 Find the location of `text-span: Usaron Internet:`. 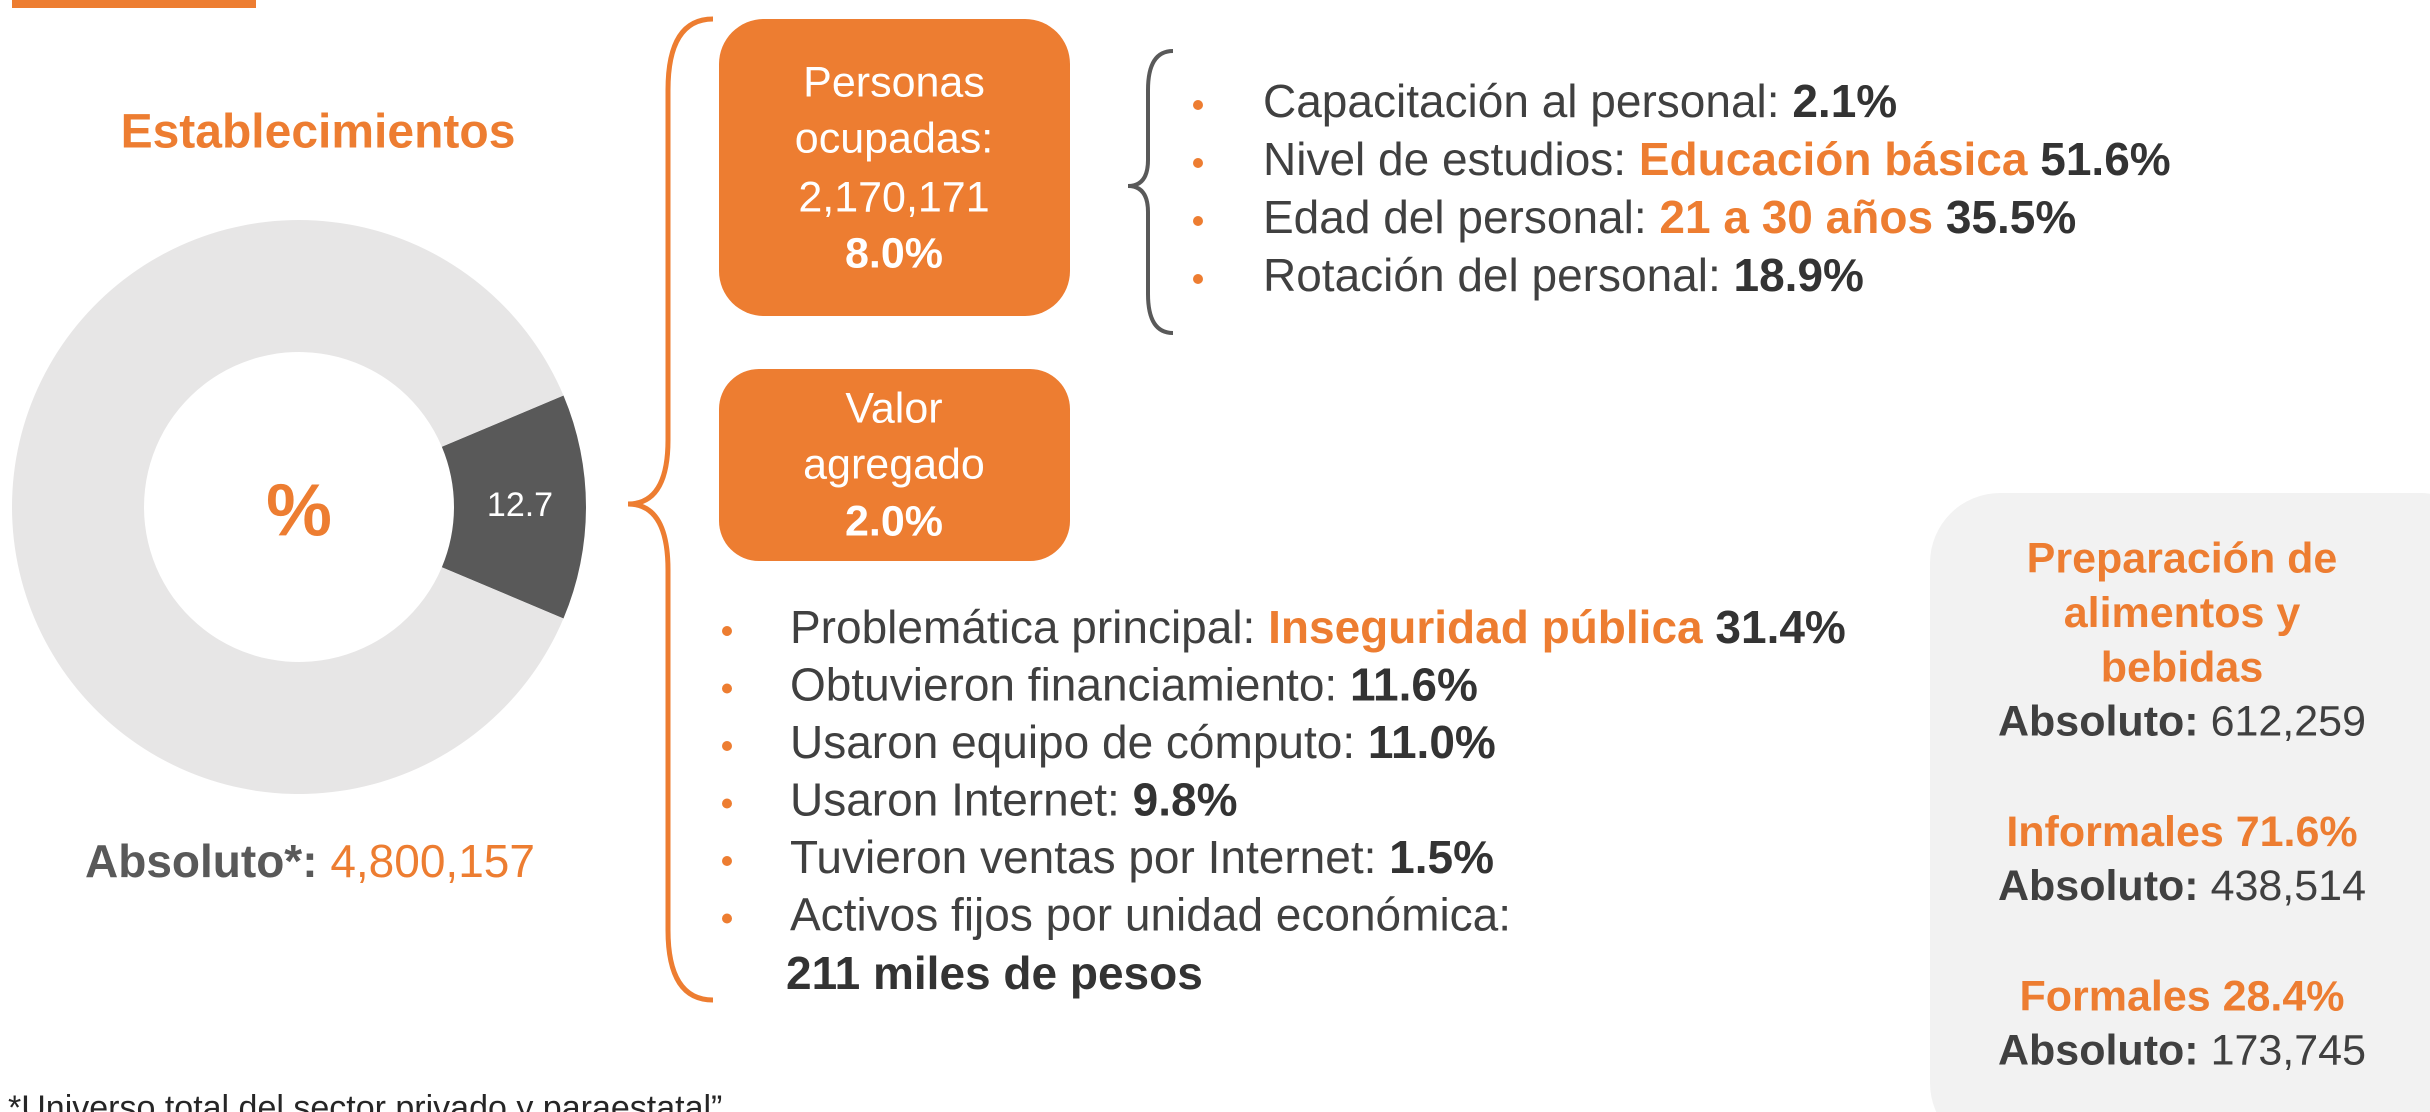

text-span: Usaron Internet: is located at coordinates (955, 800).